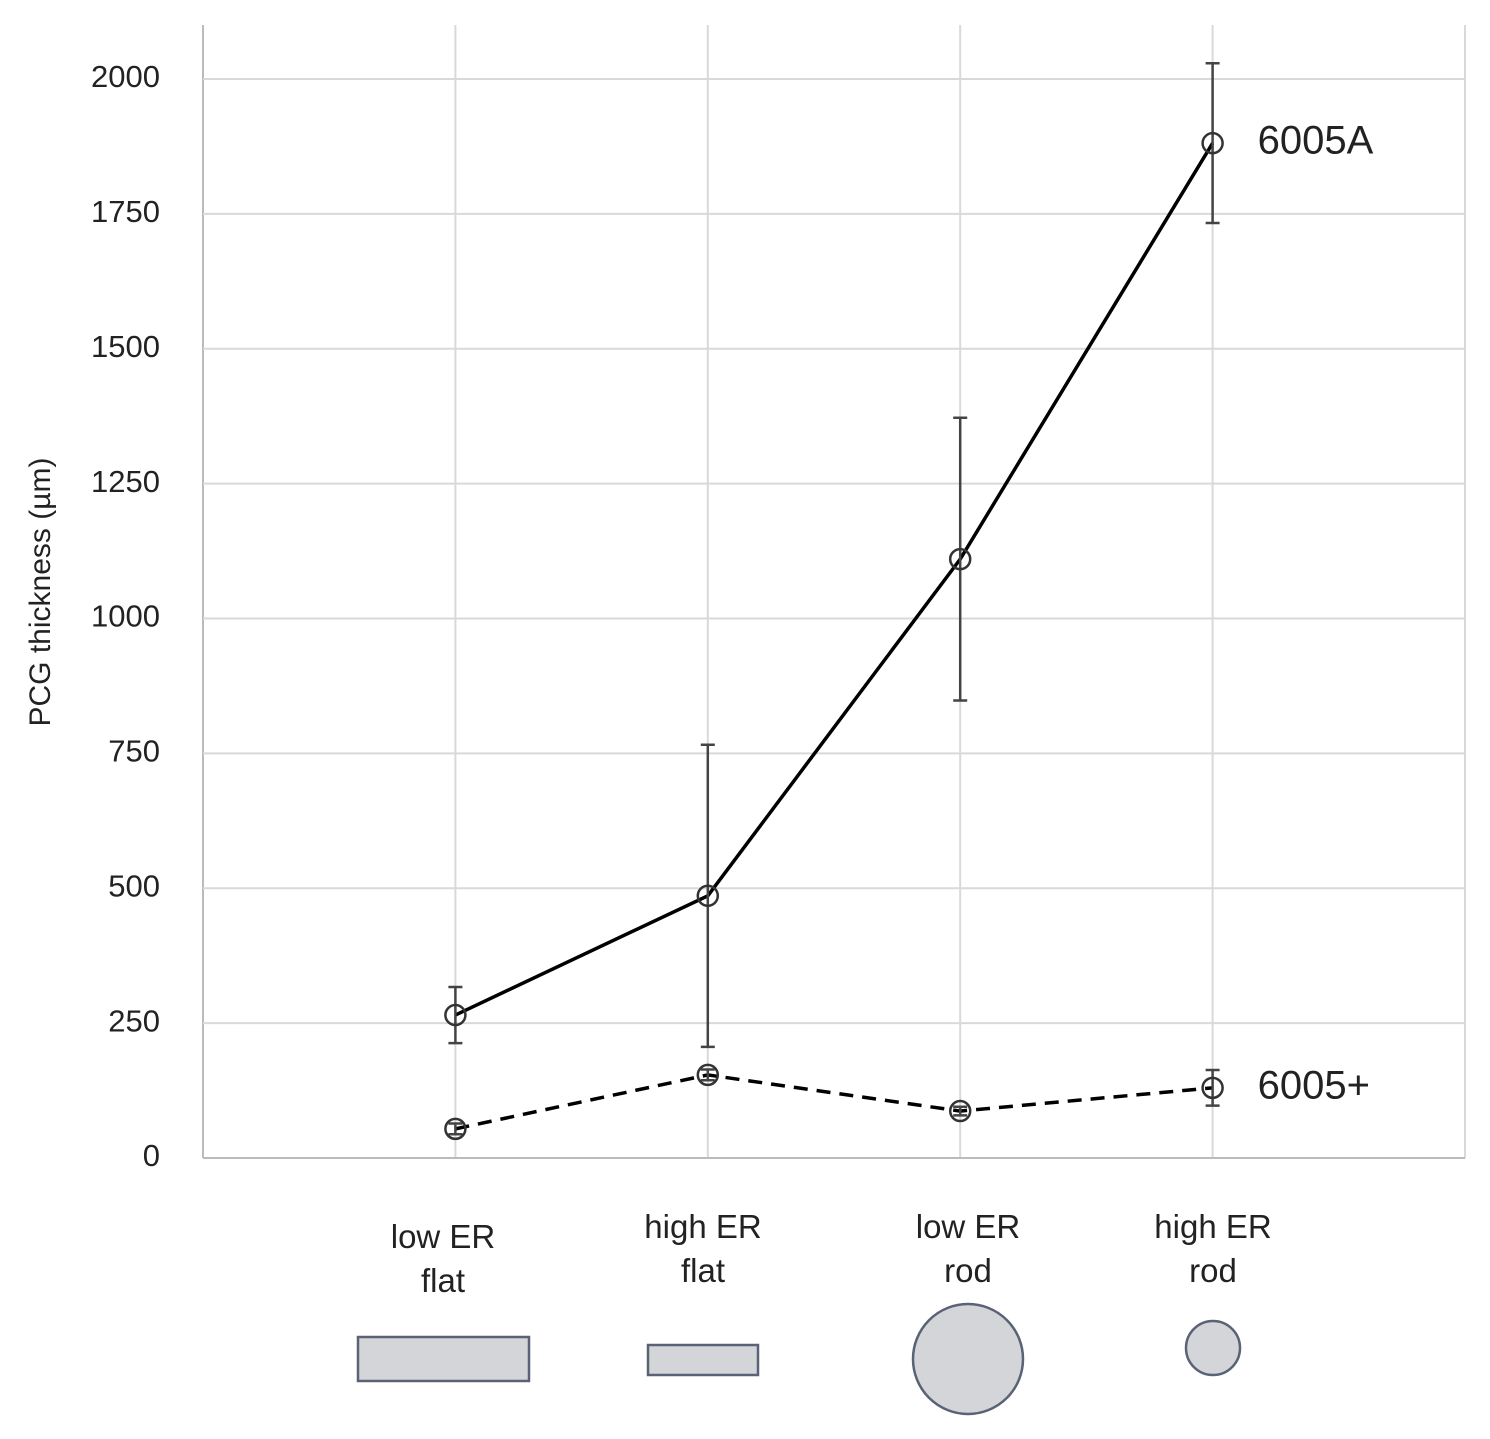 Image resolution: width=1490 pixels, height=1439 pixels. Describe the element at coordinates (834, 1102) in the screenshot. I see `series-line` at that location.